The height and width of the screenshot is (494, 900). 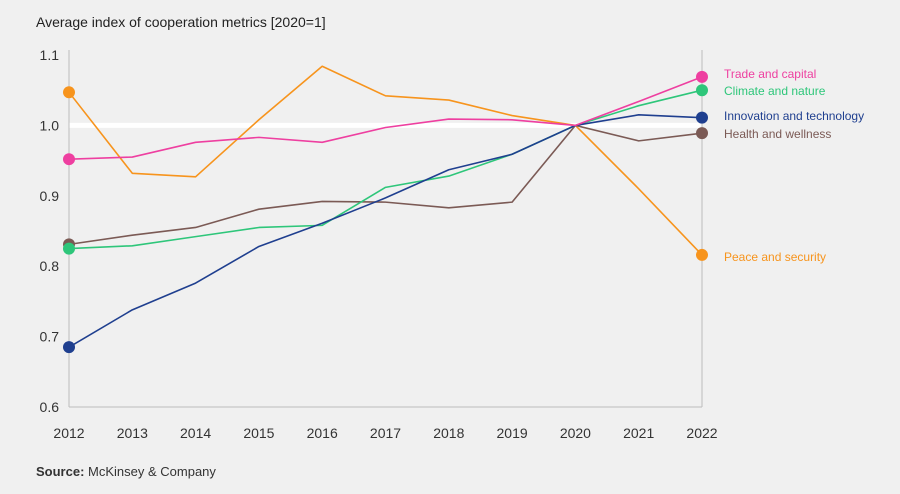 What do you see at coordinates (702, 90) in the screenshot?
I see `series-end-point-climate-and-nature` at bounding box center [702, 90].